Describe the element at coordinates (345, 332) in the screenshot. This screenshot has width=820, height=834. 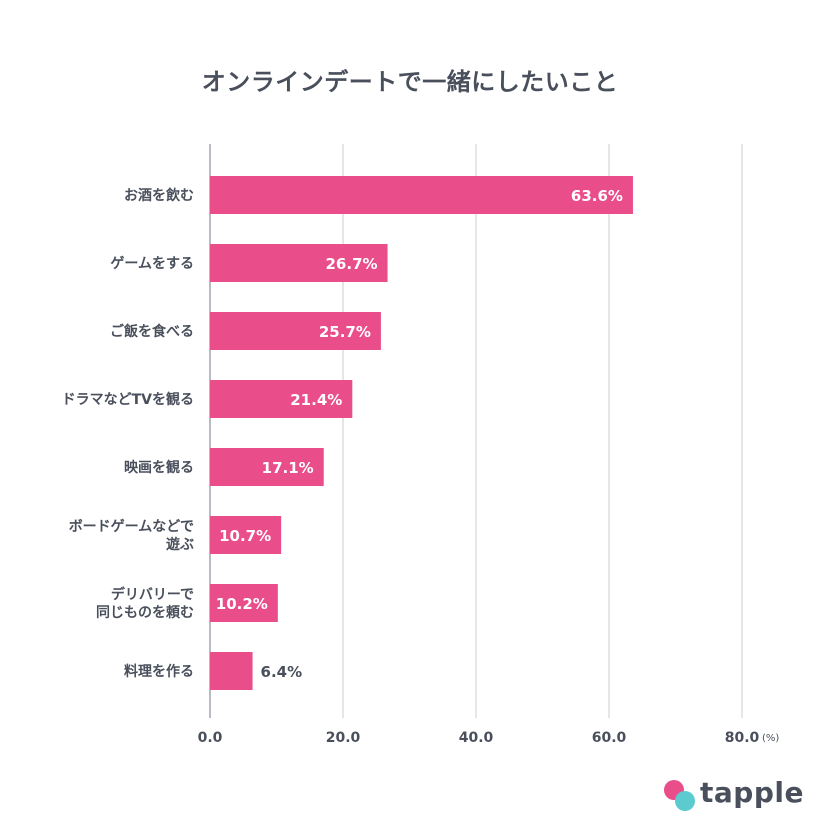
I see `bar-value-label: 25.7%` at that location.